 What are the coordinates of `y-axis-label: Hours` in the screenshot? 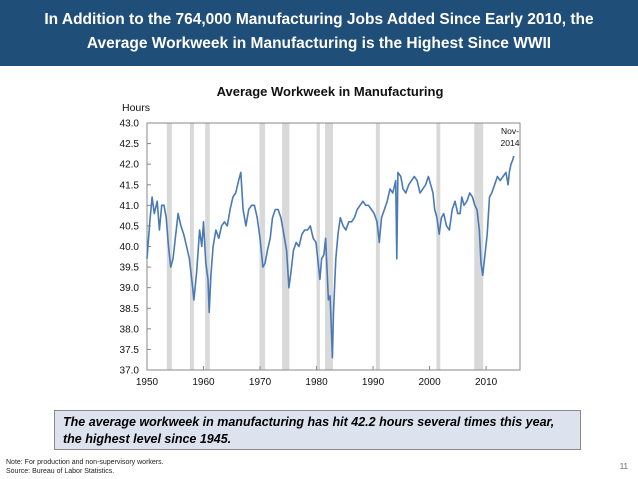 It's located at (136, 108).